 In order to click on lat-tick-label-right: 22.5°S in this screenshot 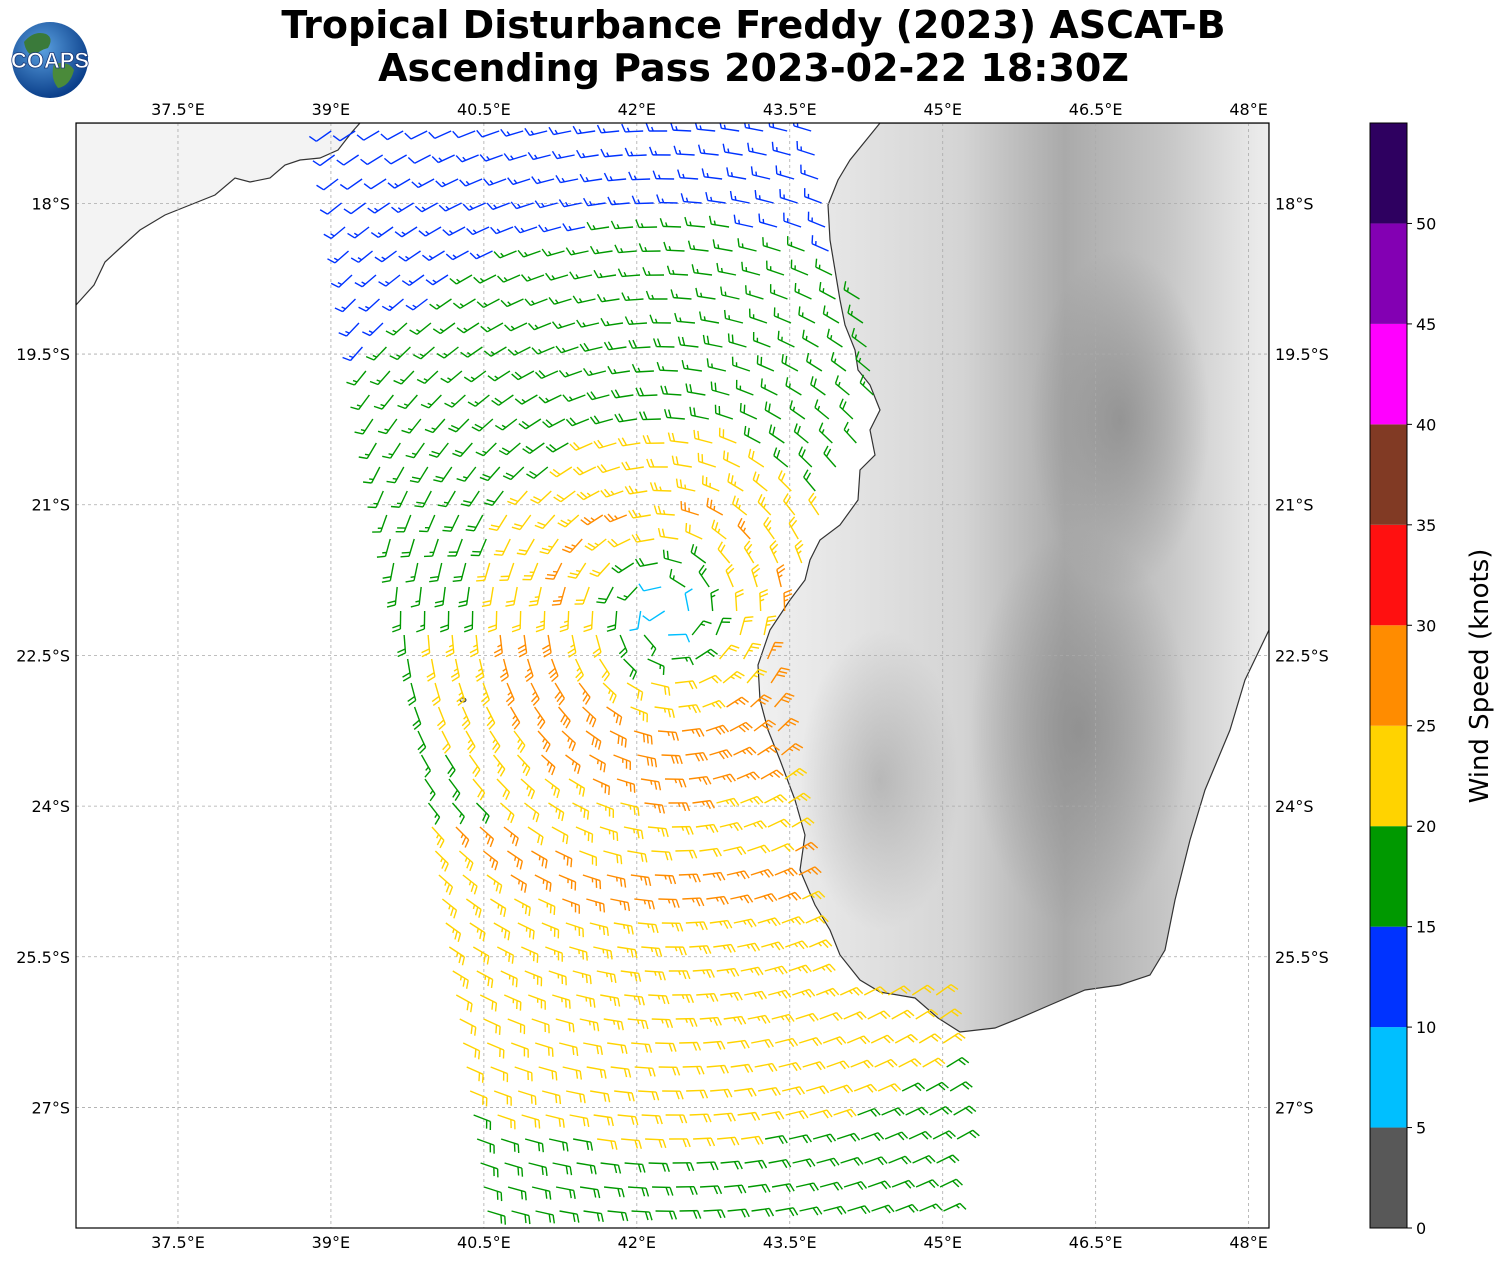, I will do `click(1302, 655)`.